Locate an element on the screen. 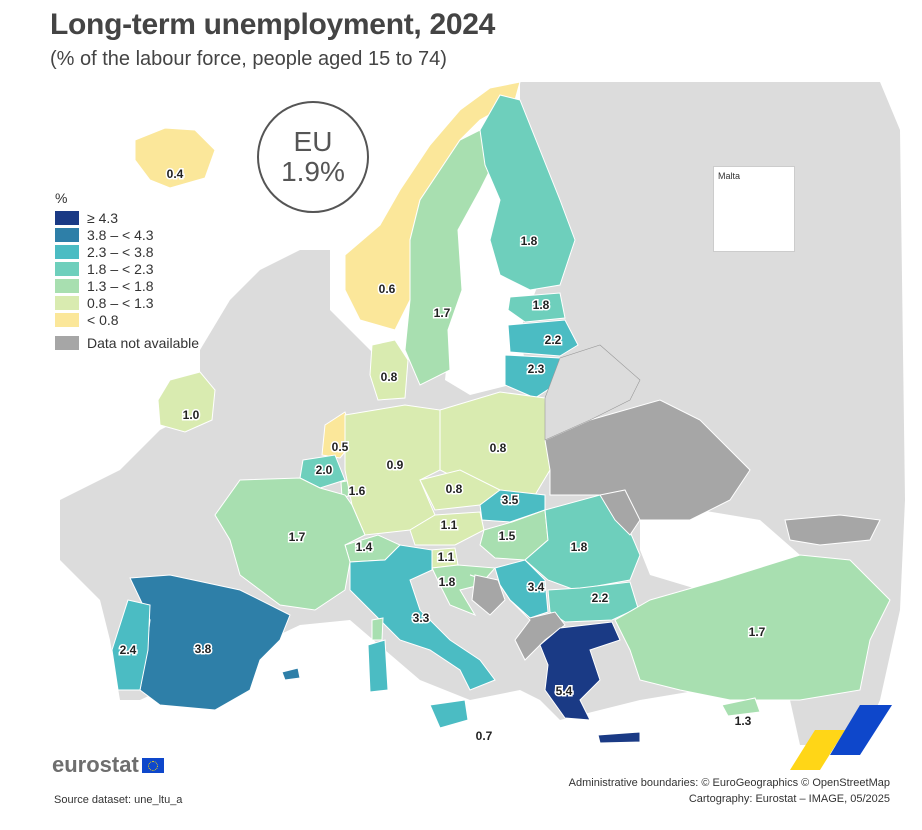 Image resolution: width=922 pixels, height=830 pixels. legend-item: ≥ 4.3 is located at coordinates (127, 217).